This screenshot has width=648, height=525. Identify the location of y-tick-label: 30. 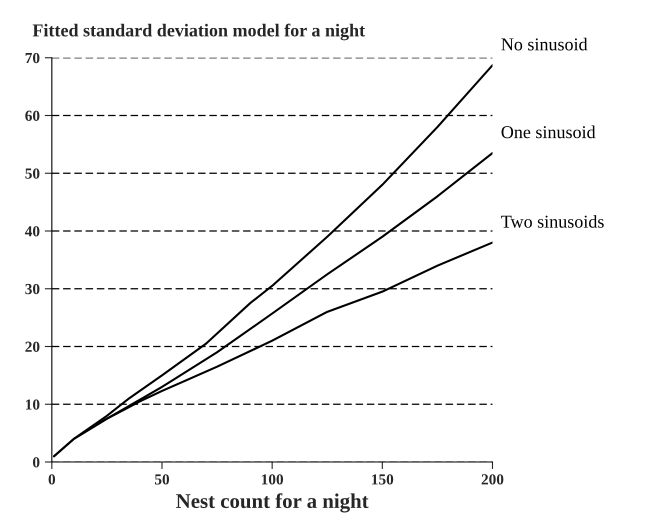
(32, 289).